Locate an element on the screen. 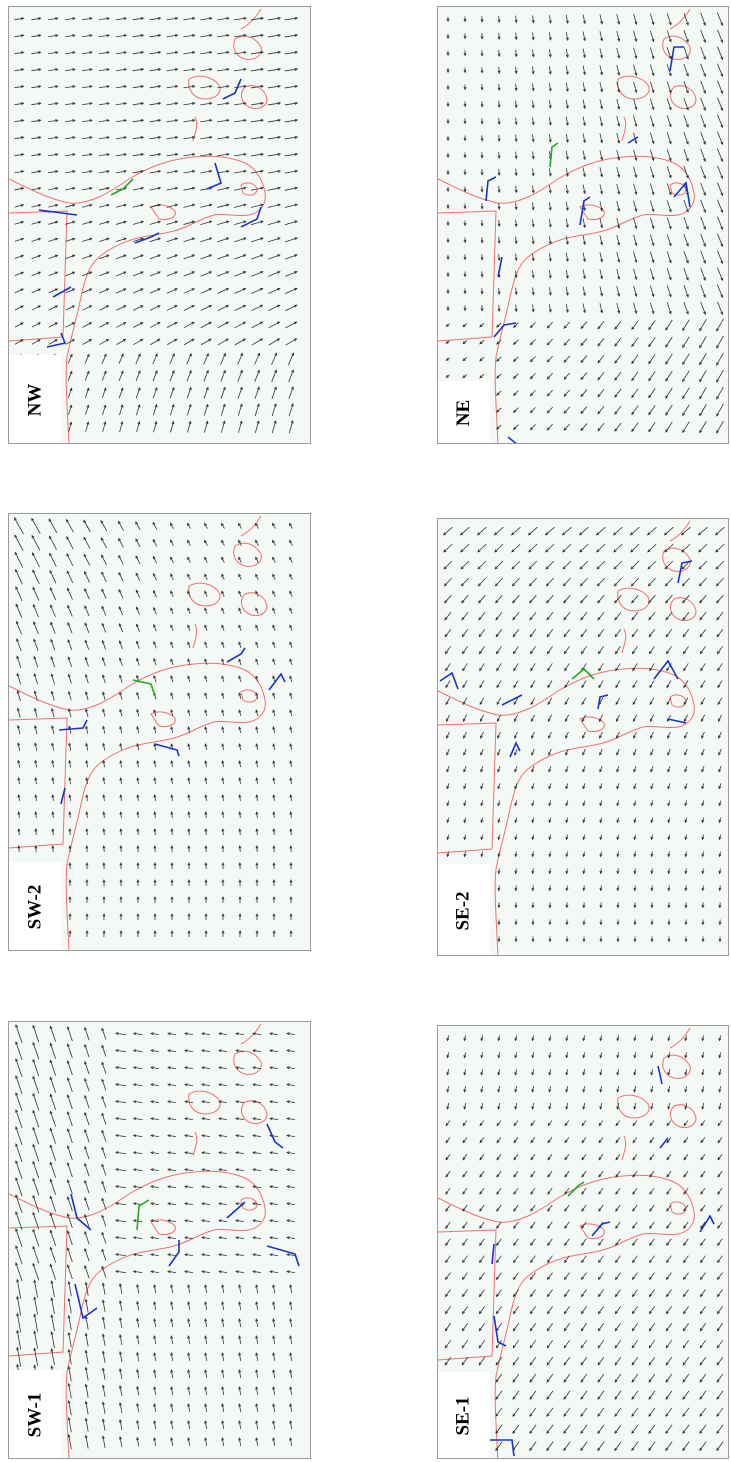 The height and width of the screenshot is (1462, 731). coastline-island4 is located at coordinates (624, 1148).